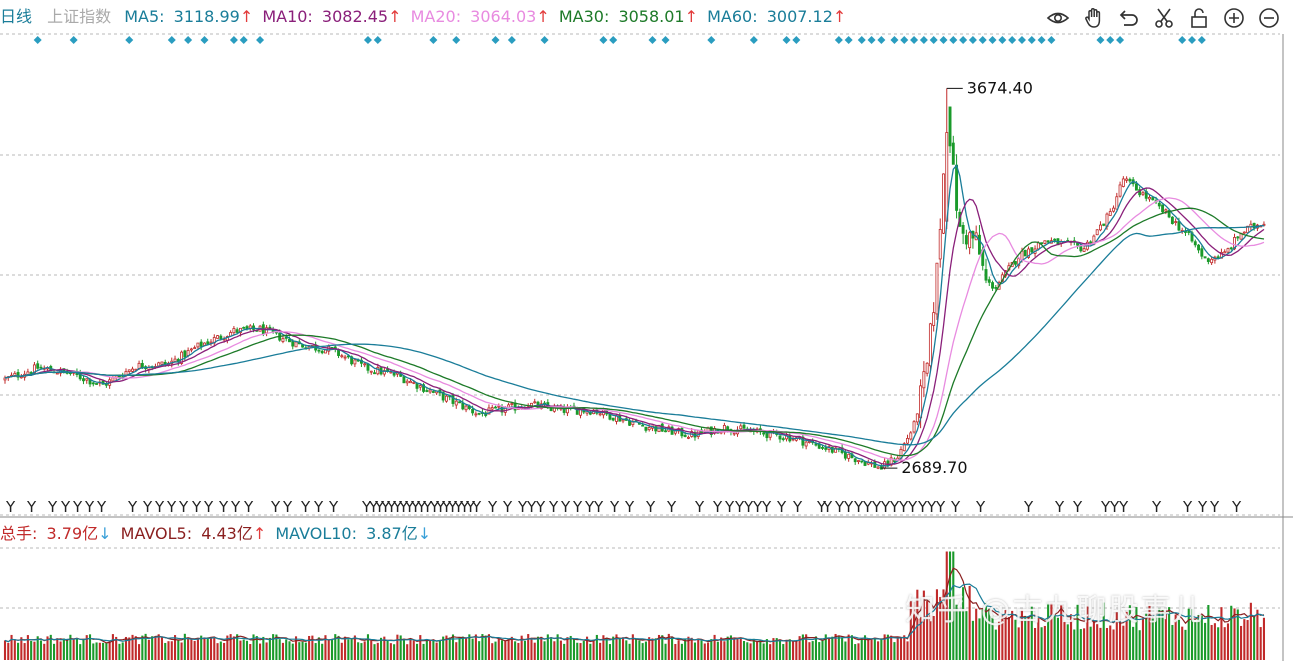  I want to click on zoom-out-icon, so click(1269, 18).